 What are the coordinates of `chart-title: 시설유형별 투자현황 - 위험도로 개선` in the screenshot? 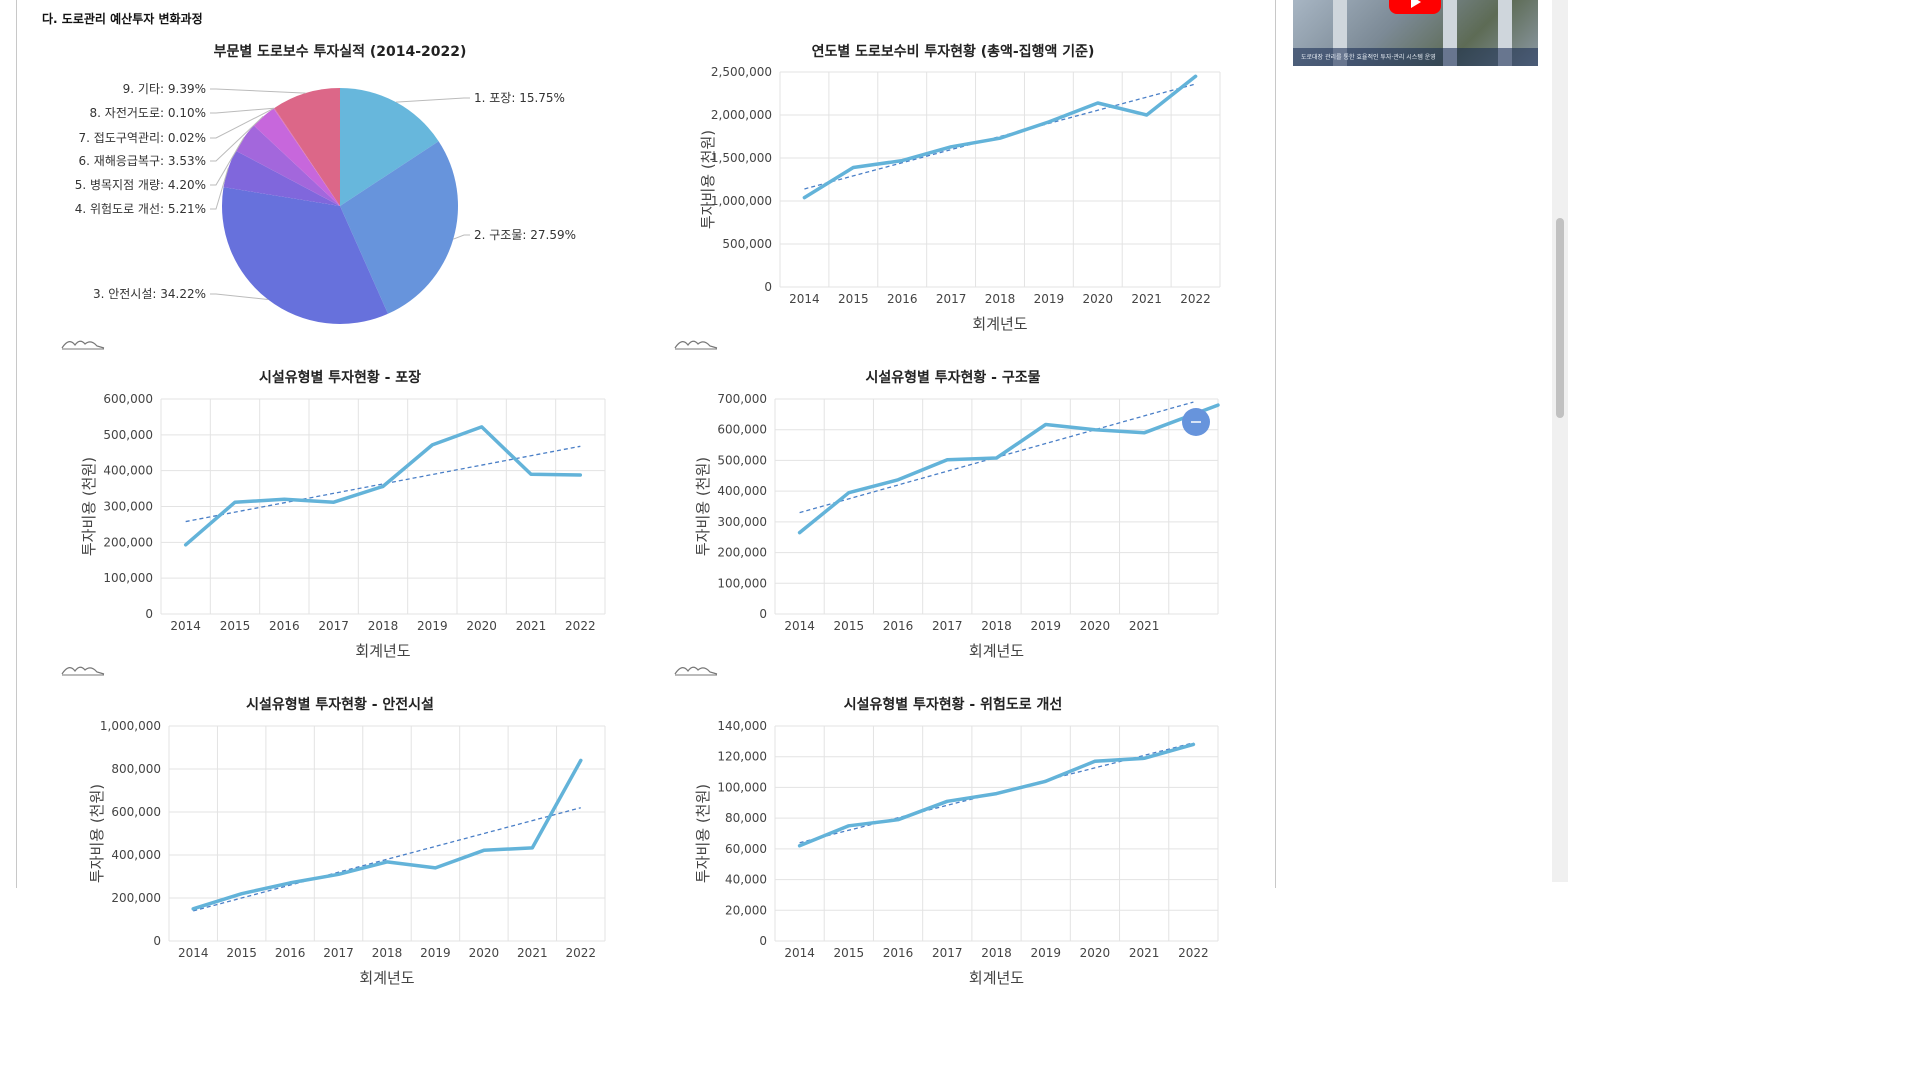 It's located at (953, 704).